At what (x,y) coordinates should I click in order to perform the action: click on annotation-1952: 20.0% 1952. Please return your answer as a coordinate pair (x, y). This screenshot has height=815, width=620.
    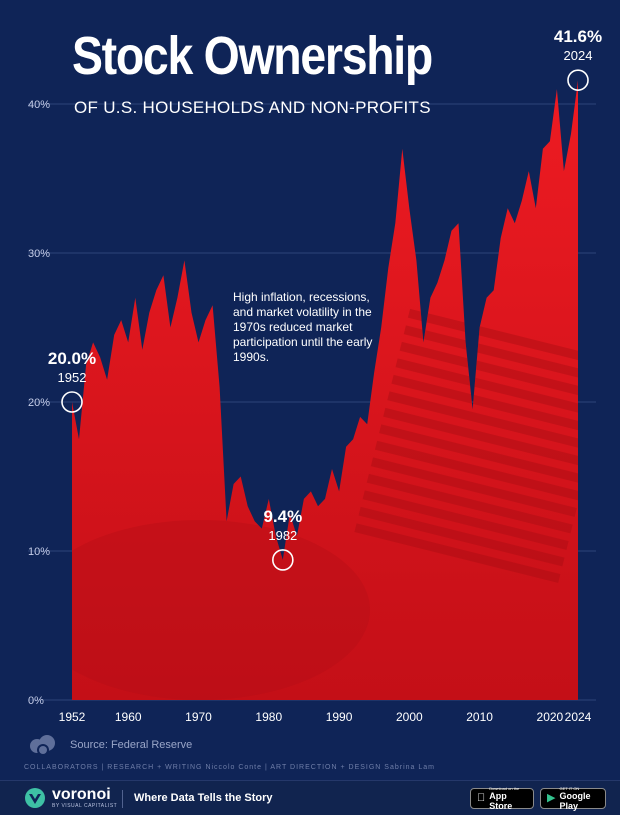
    Looking at the image, I should click on (72, 381).